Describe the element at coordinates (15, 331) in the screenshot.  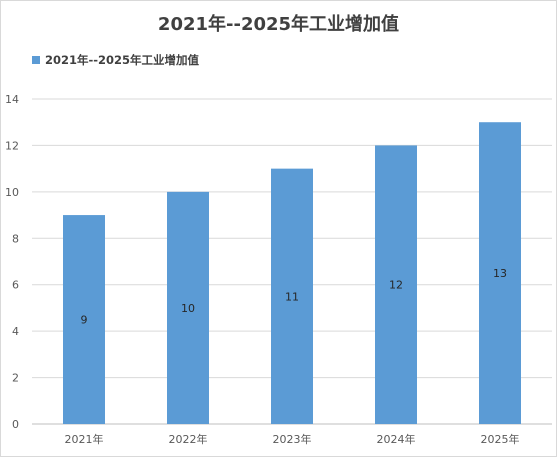
I see `y-tick-label: 4` at that location.